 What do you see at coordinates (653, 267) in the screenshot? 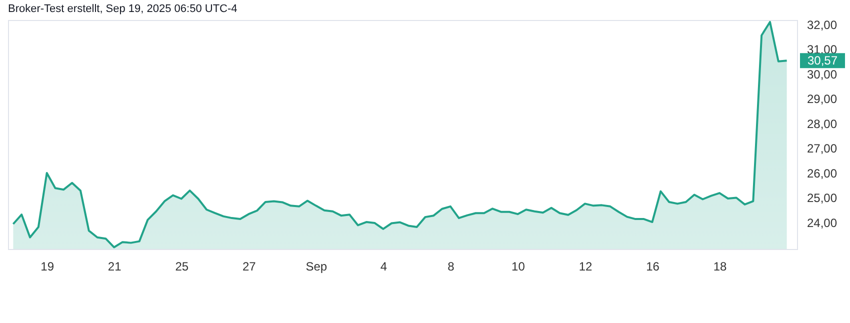
I see `x-tick-label: 16` at bounding box center [653, 267].